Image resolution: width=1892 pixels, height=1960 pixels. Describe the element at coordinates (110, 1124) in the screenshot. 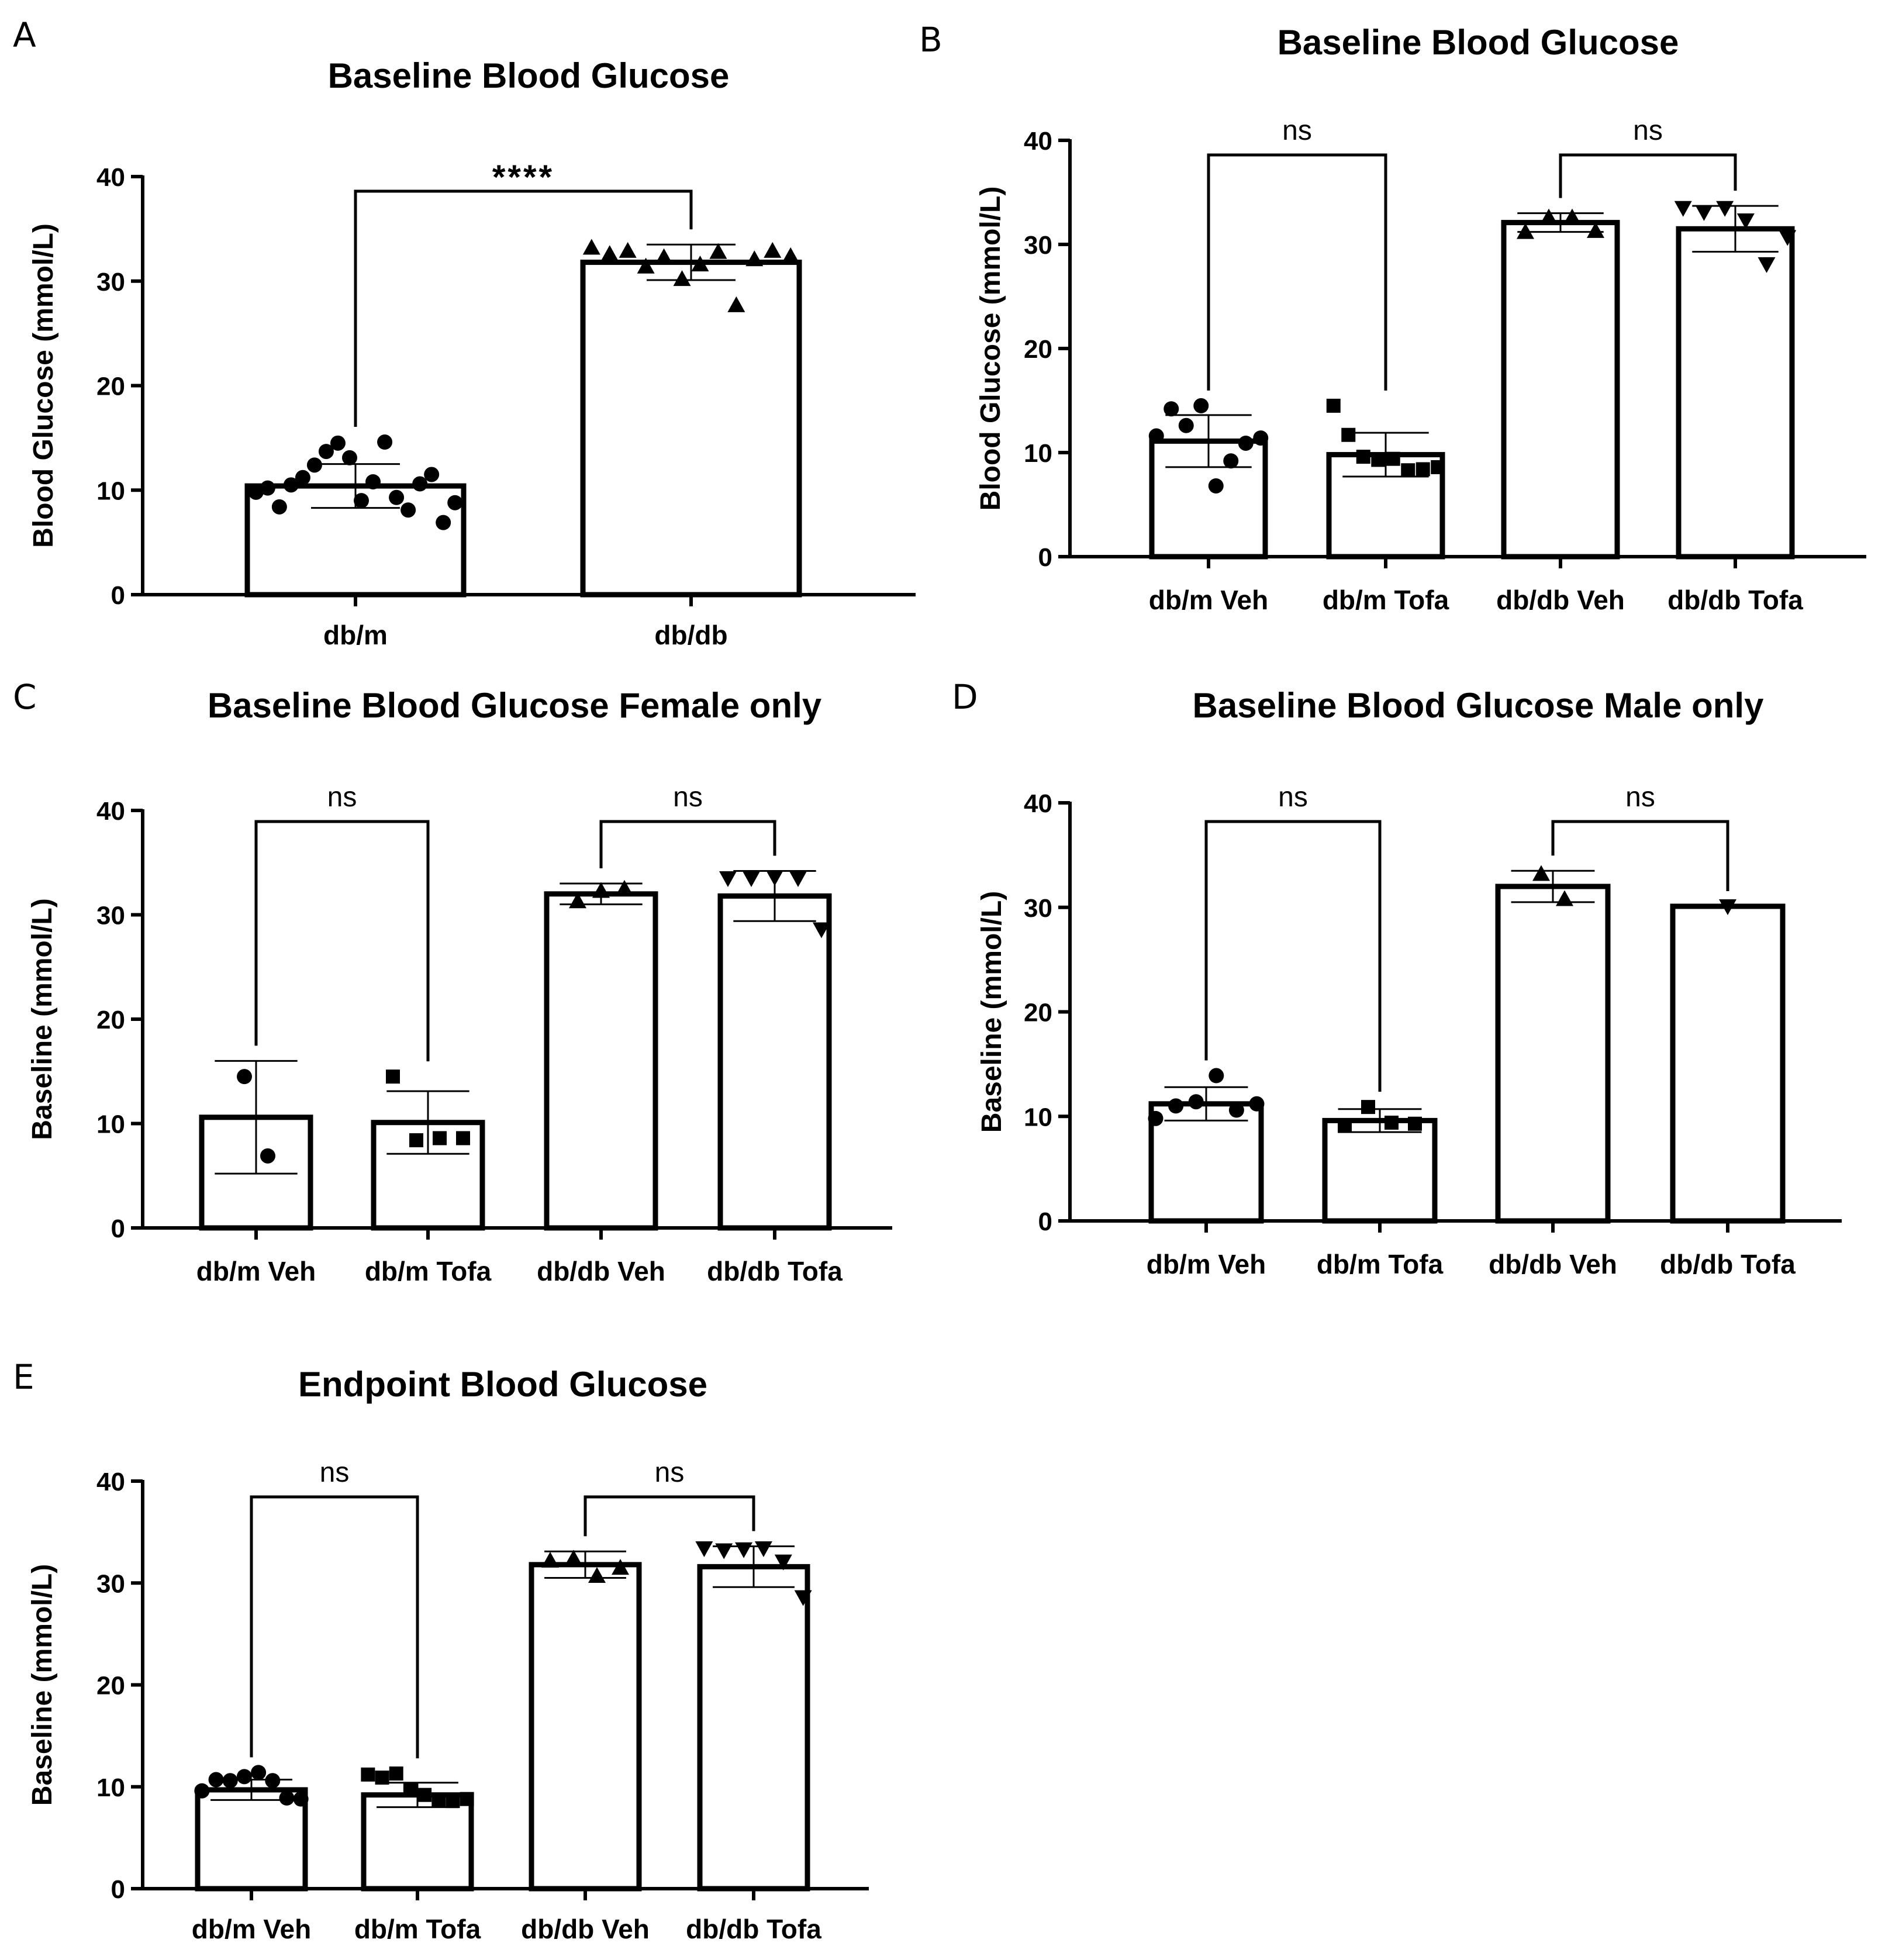

I see `y-tick-label: 10` at that location.